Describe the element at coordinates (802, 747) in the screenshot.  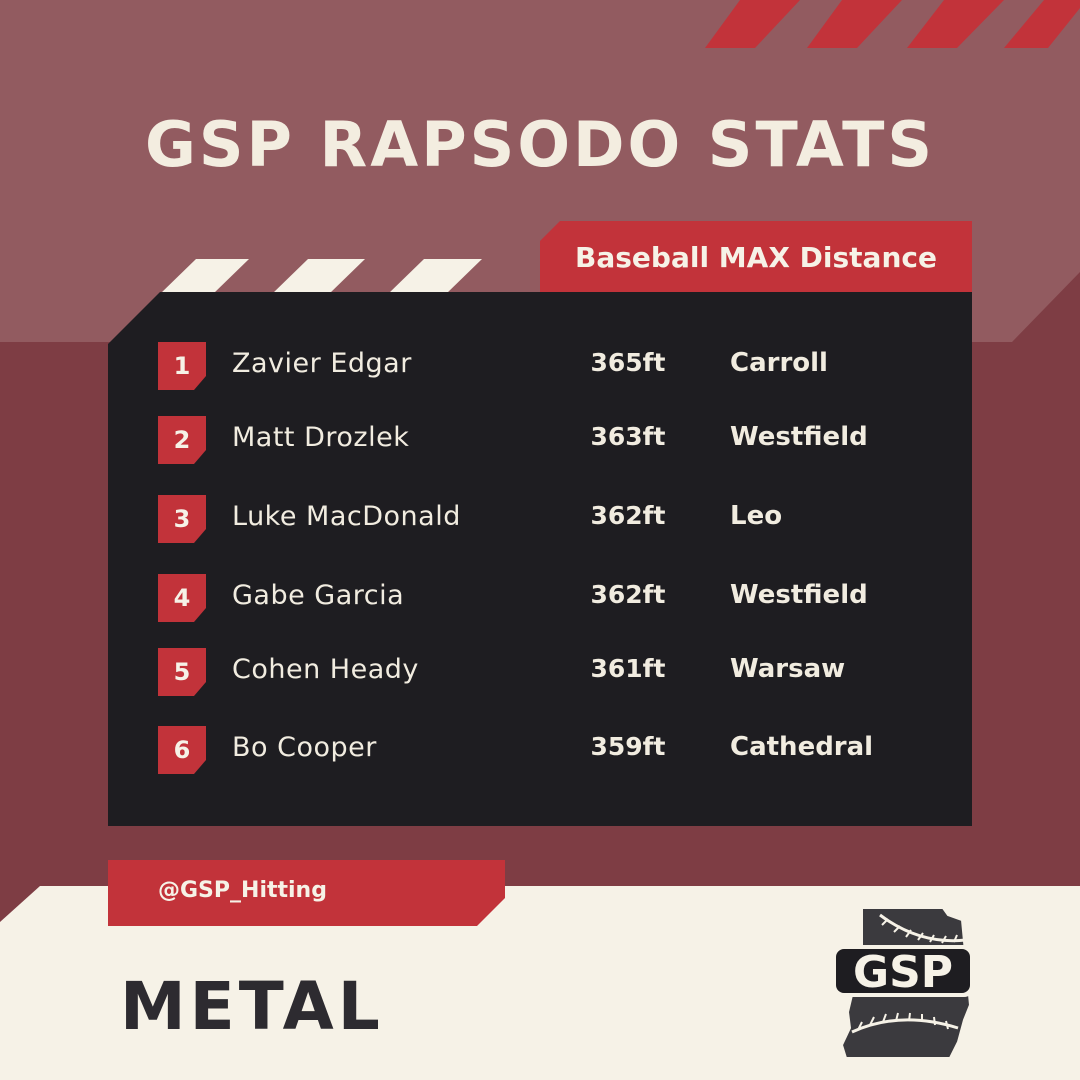
I see `school-name: Cathedral` at that location.